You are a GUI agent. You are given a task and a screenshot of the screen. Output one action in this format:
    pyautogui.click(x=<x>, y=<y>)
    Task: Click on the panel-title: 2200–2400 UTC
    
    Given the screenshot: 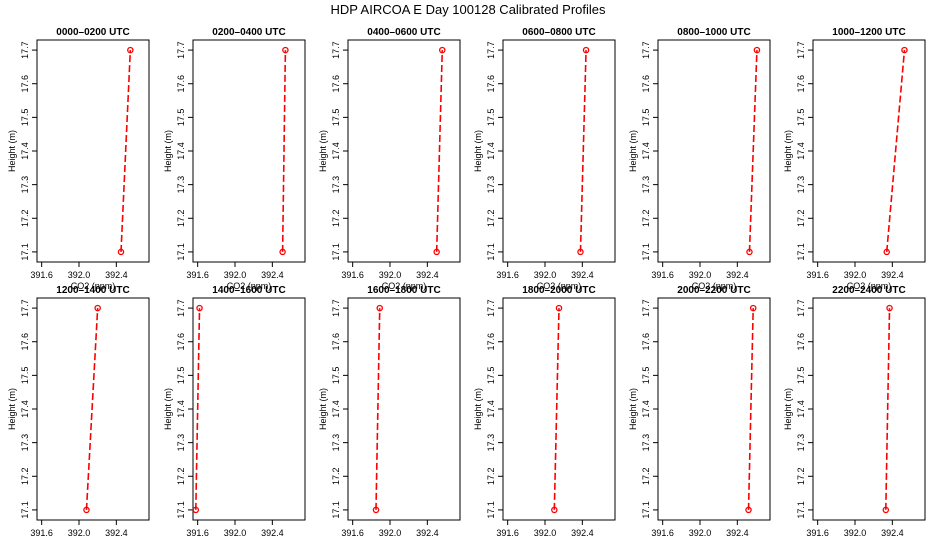 What is the action you would take?
    pyautogui.click(x=868, y=290)
    